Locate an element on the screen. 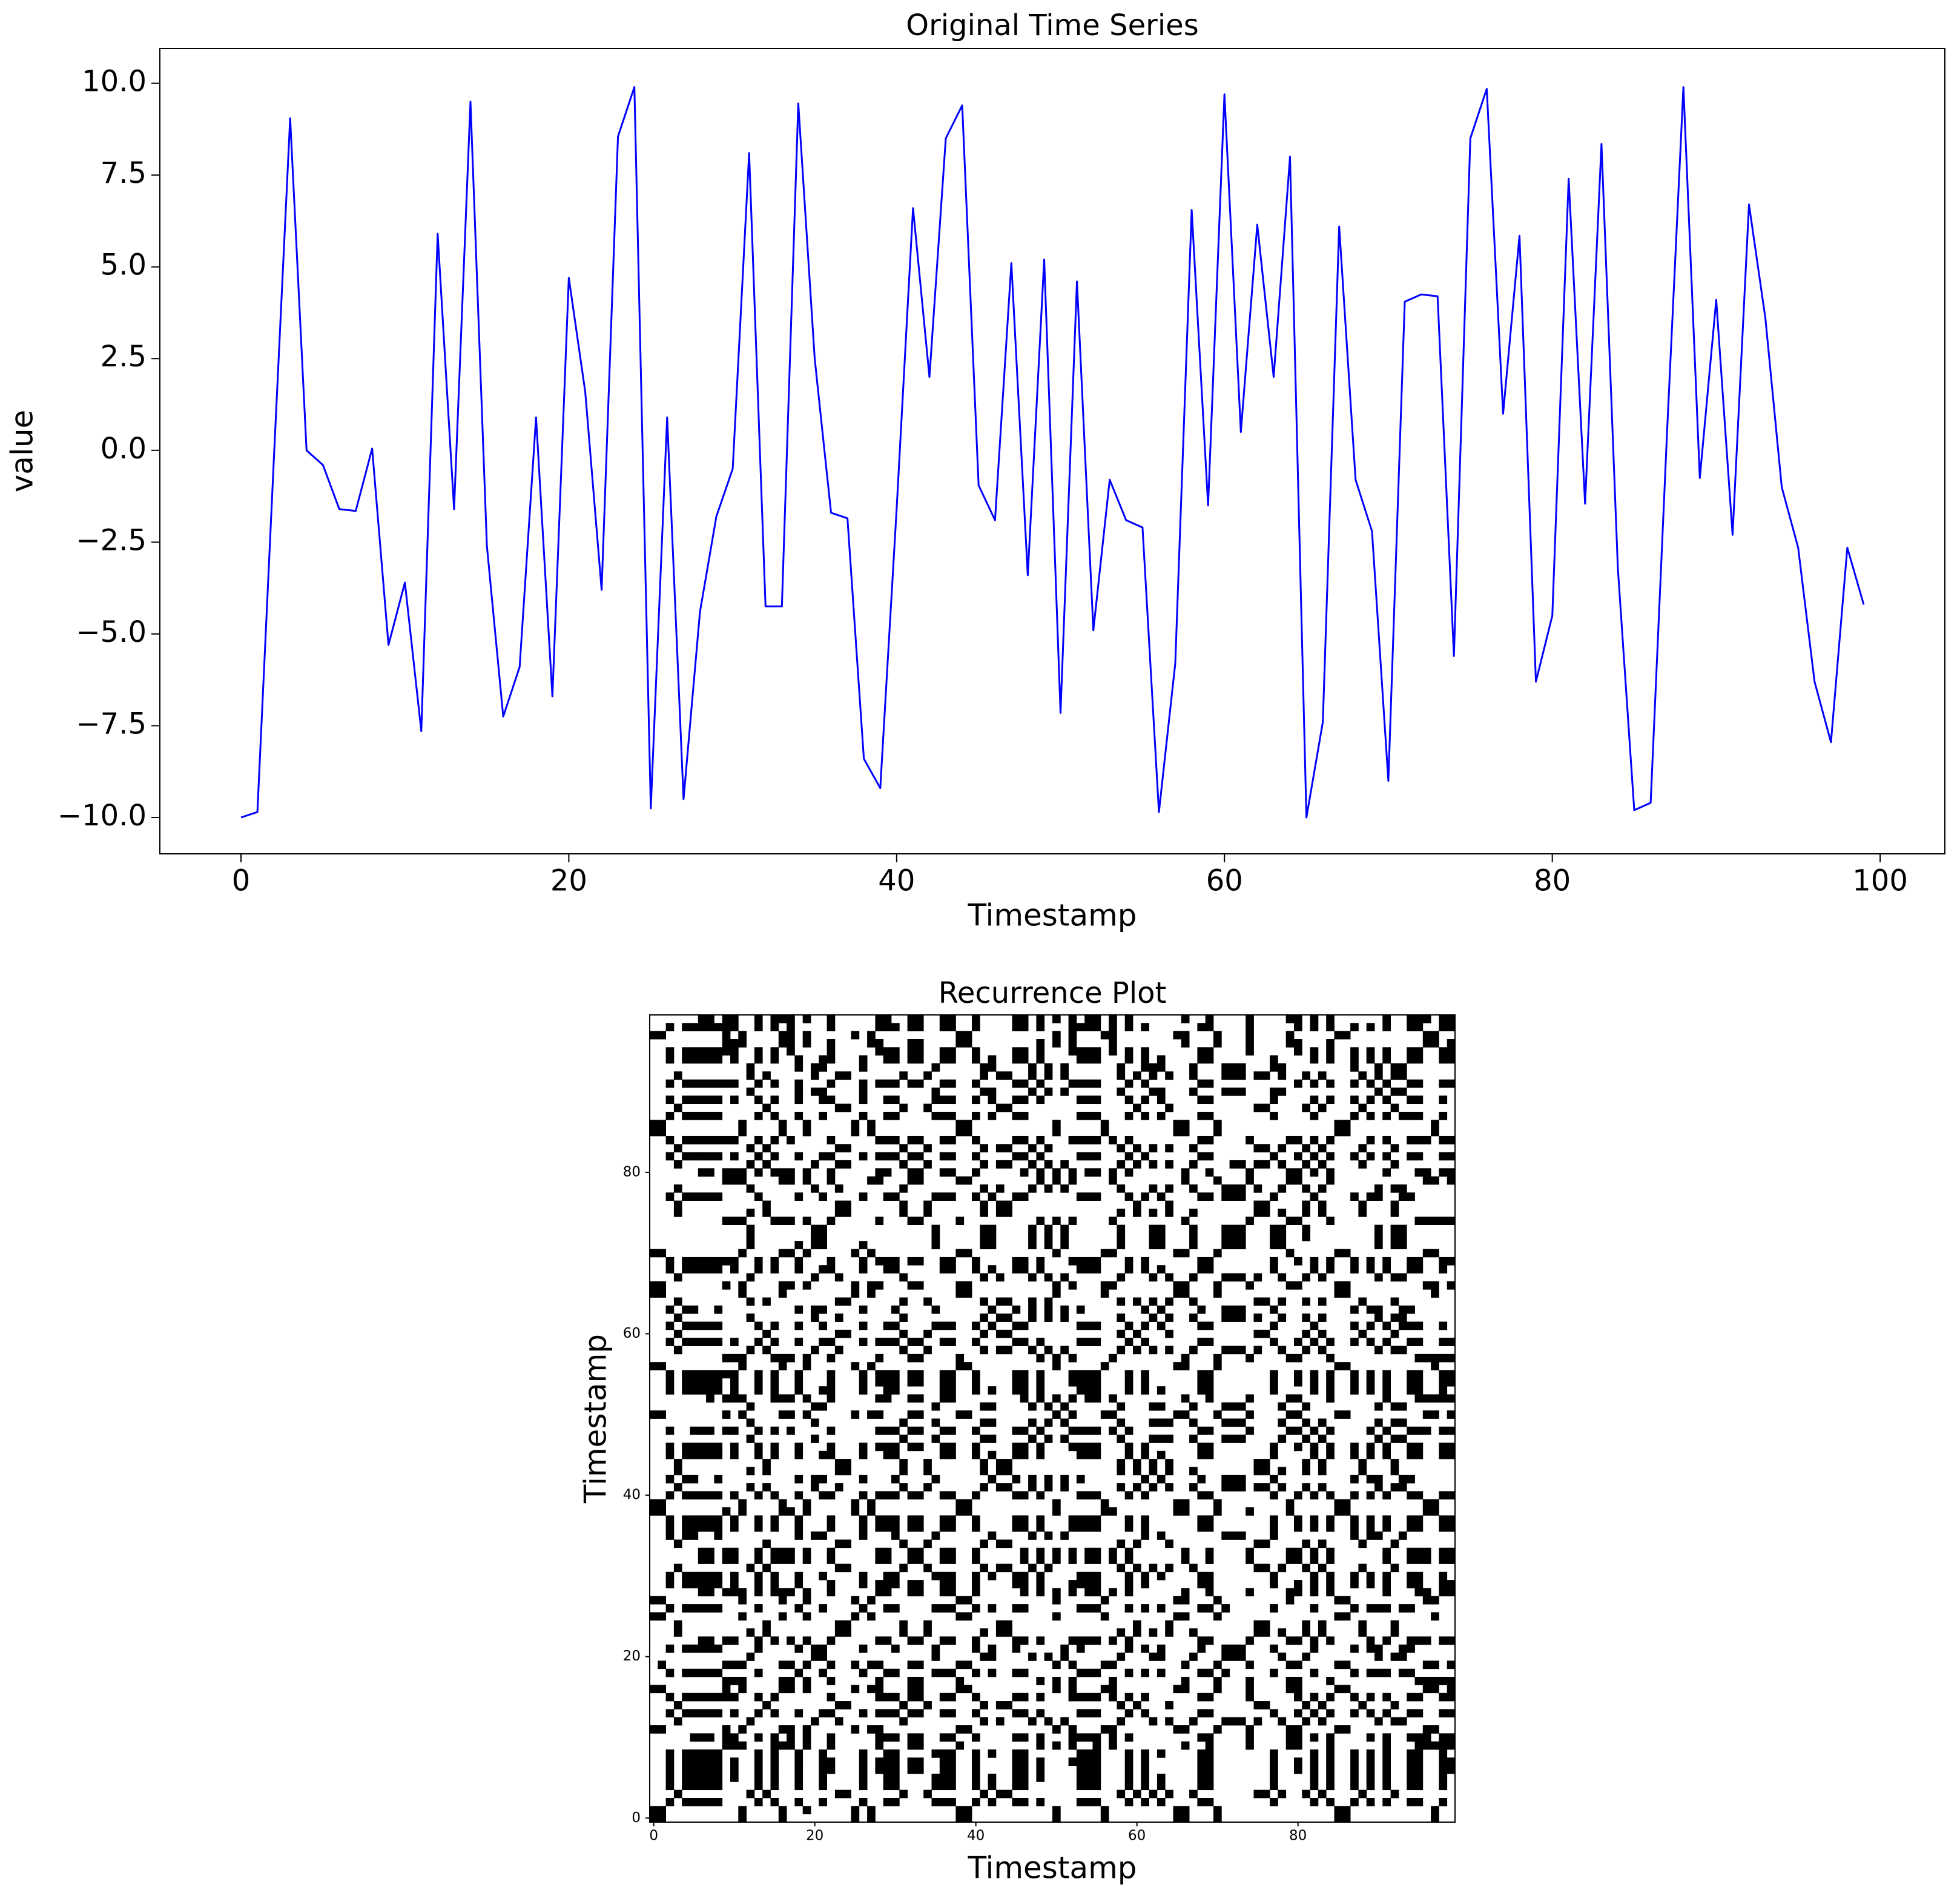 This screenshot has width=1960, height=1896. y-axis-label: value is located at coordinates (22, 451).